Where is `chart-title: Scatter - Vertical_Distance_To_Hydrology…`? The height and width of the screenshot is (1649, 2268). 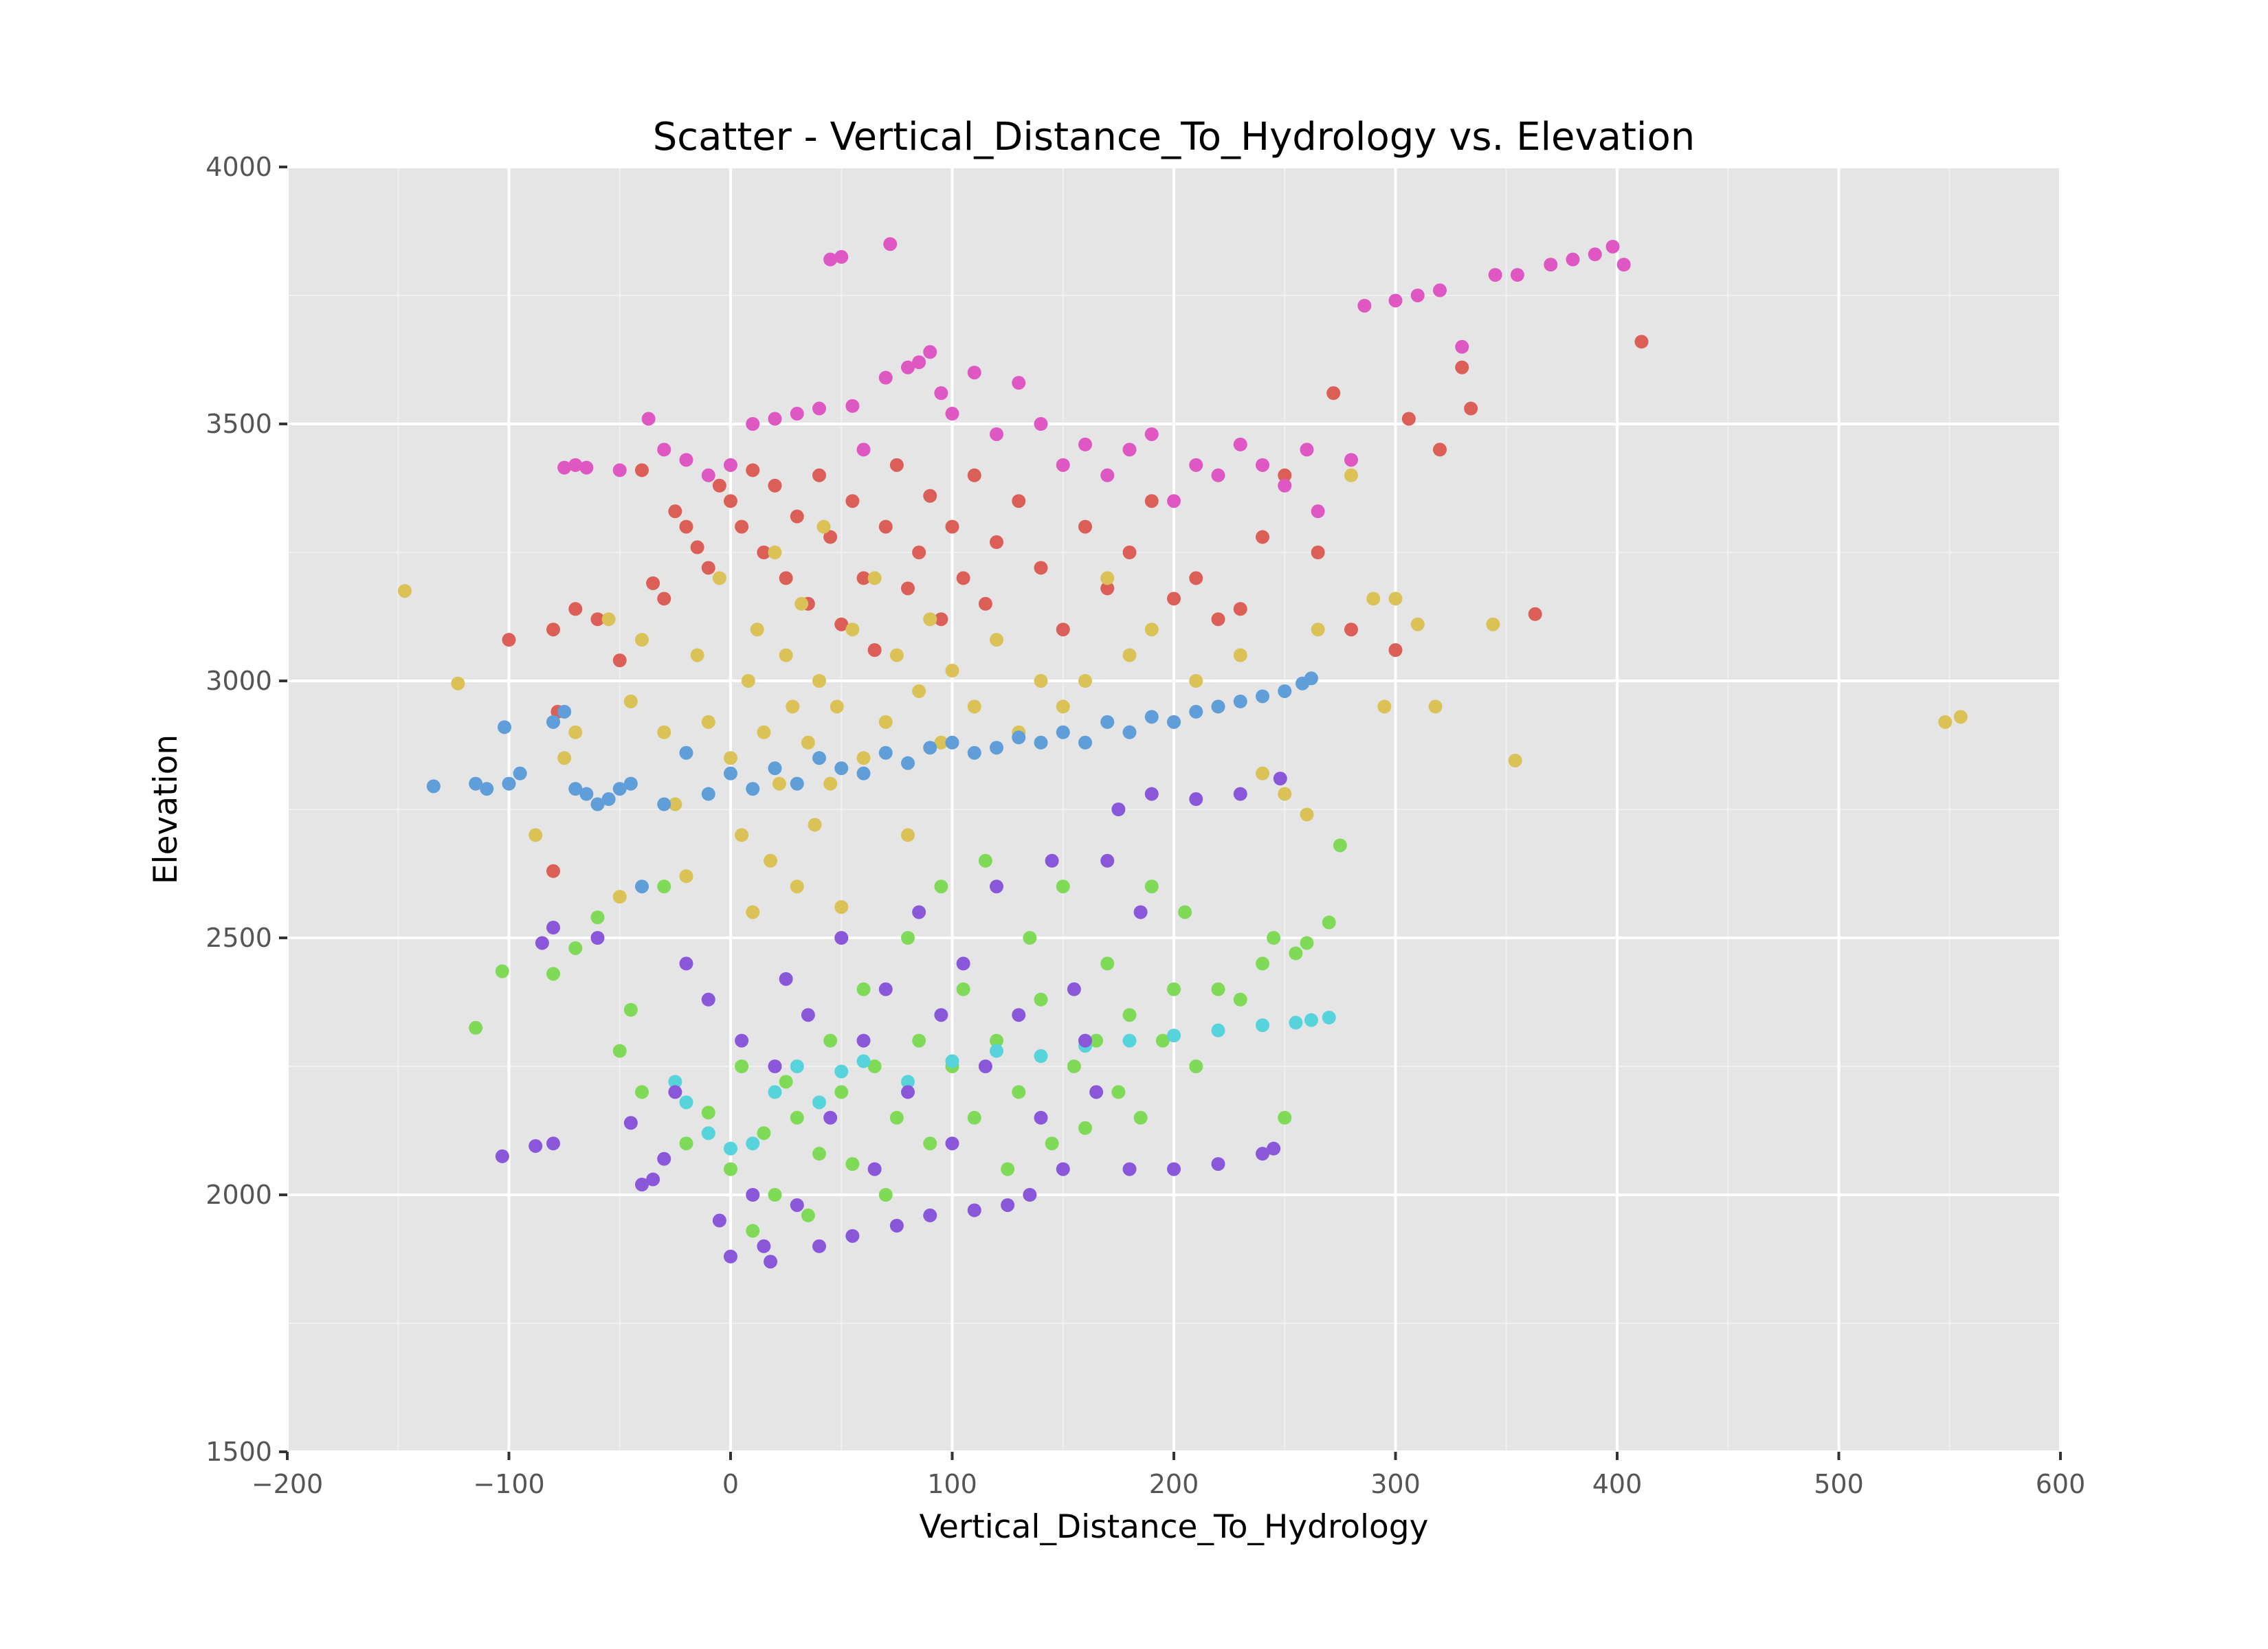
chart-title: Scatter - Vertical_Distance_To_Hydrology… is located at coordinates (1174, 137).